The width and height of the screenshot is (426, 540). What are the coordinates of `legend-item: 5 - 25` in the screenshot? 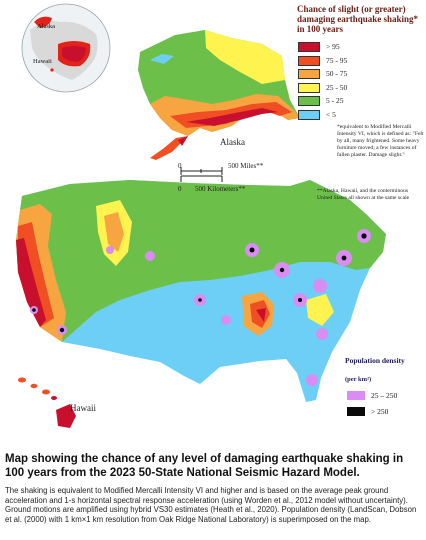 It's located at (358, 101).